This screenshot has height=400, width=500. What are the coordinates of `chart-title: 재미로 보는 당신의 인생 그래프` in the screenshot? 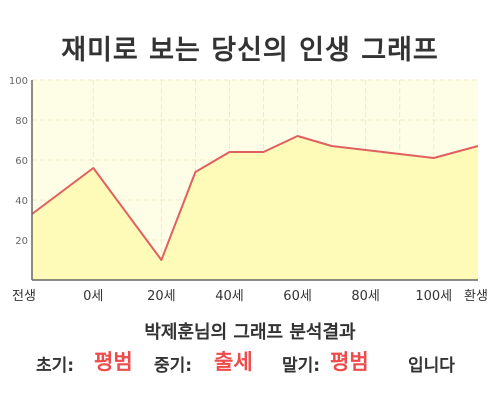 It's located at (250, 50).